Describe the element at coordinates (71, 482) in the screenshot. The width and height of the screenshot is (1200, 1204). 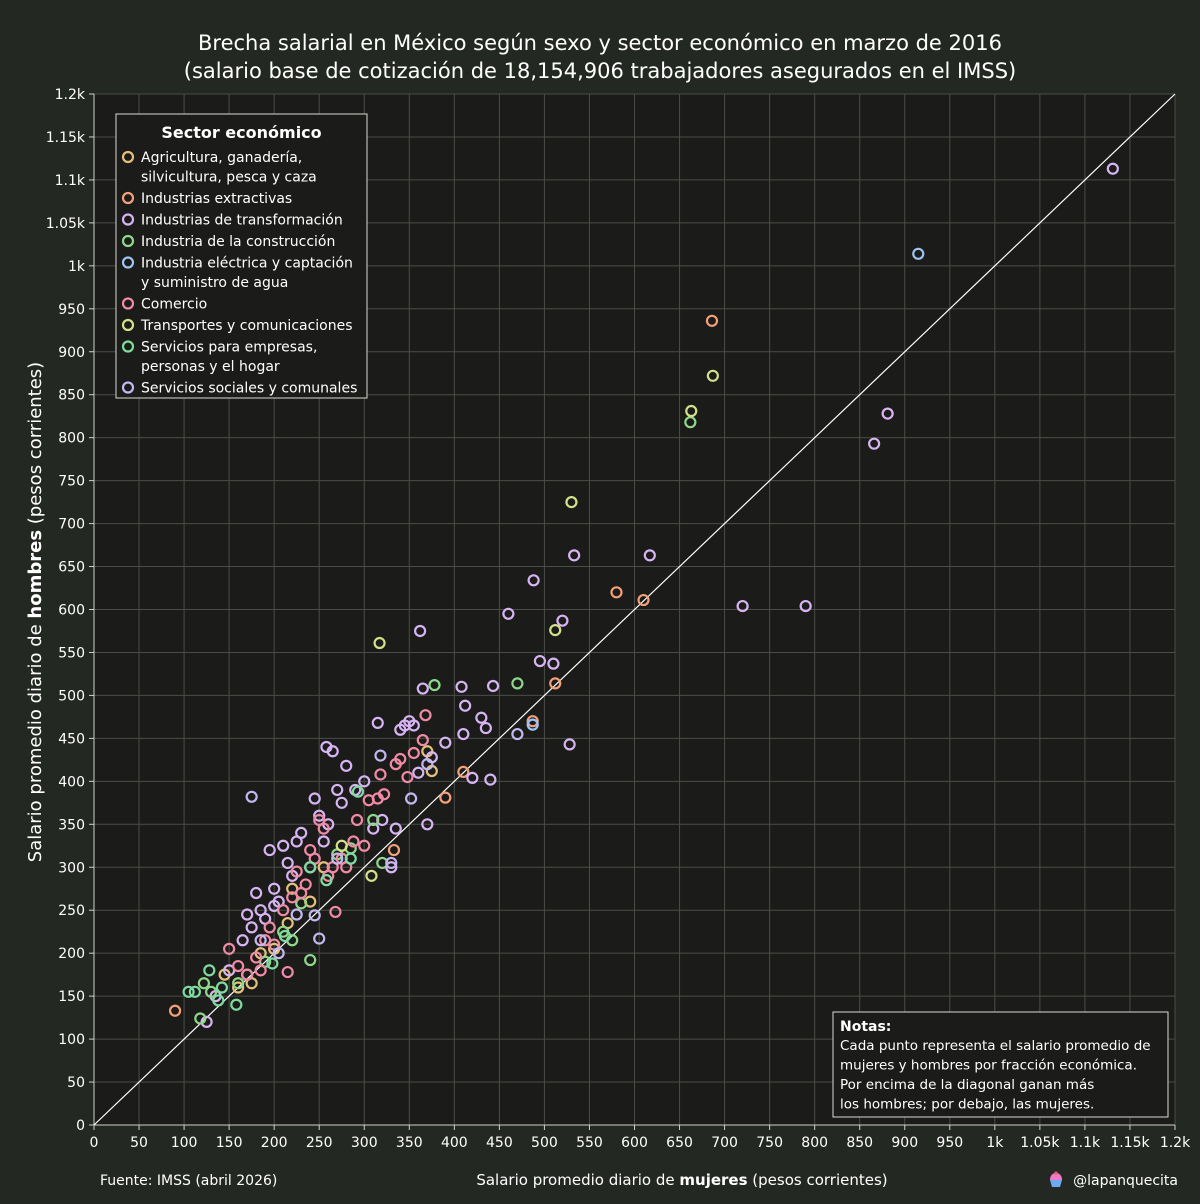
I see `y-tick-label: 750` at that location.